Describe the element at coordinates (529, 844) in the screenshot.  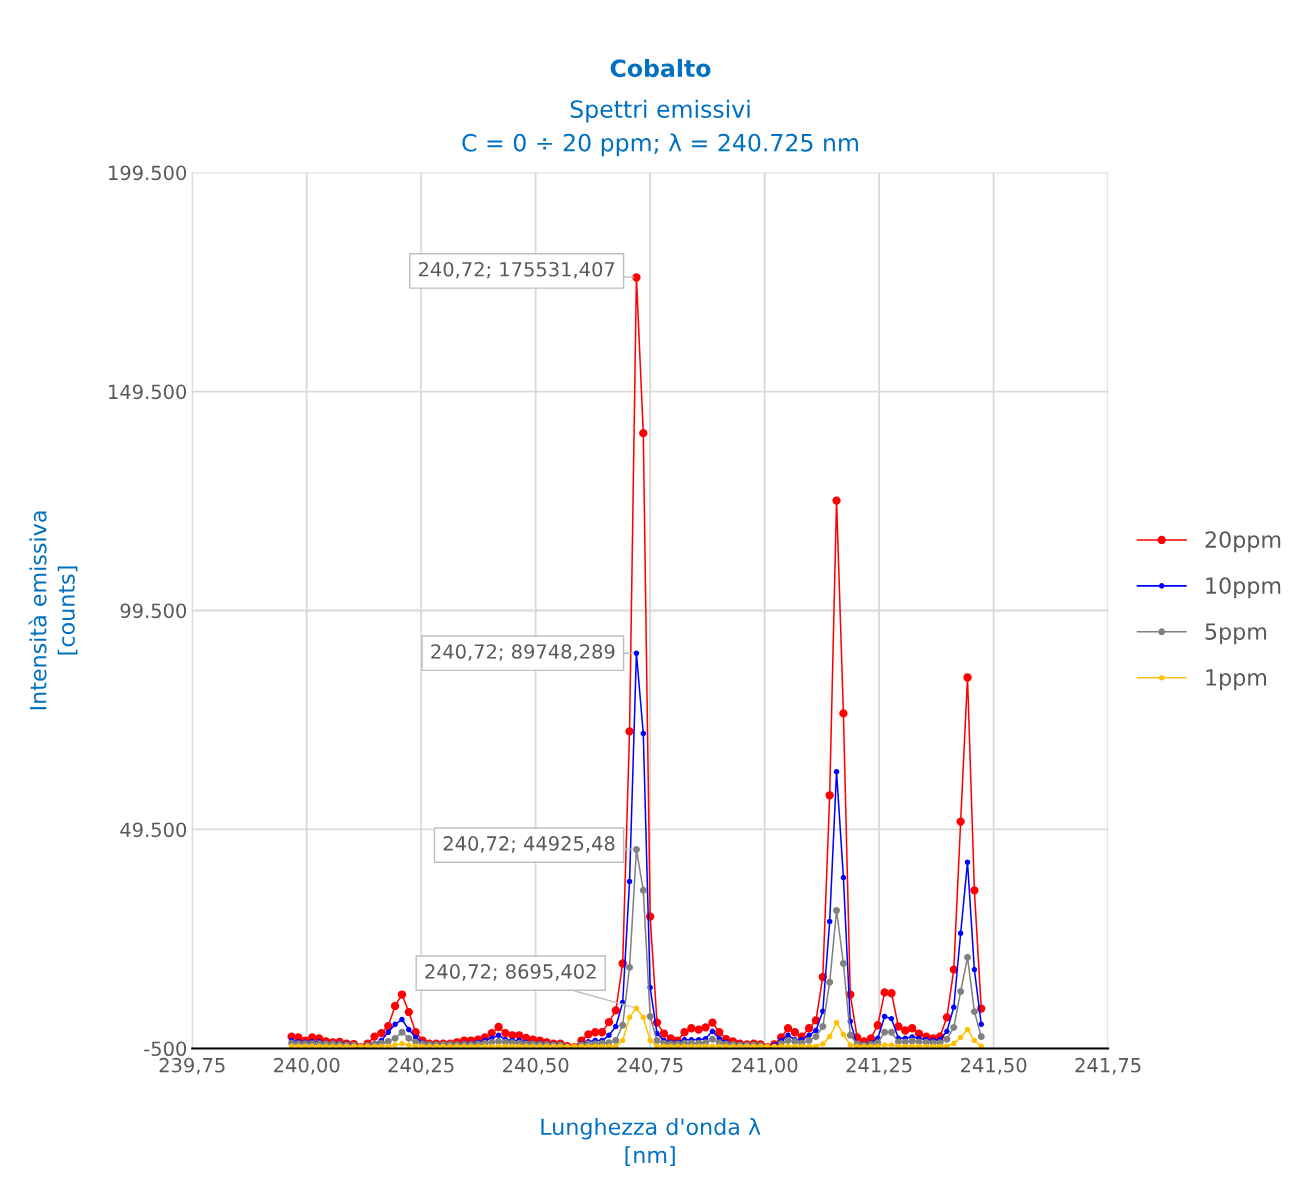
I see `text: 240,72; 44925,48` at that location.